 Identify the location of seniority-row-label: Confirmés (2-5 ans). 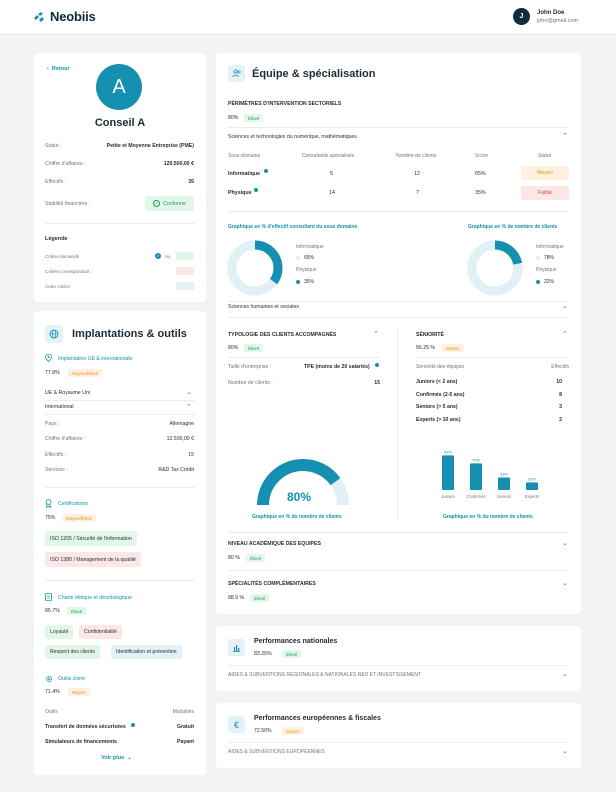
(440, 395).